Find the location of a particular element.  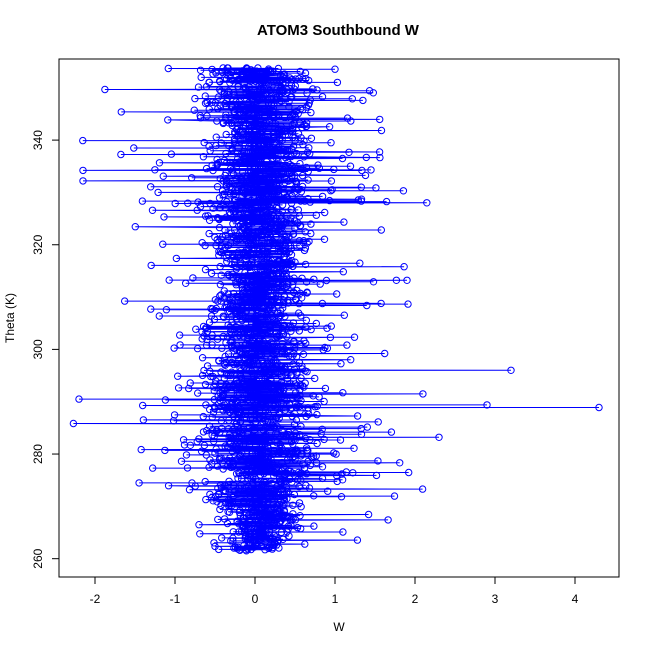

chart-title: ATOM3 Southbound W is located at coordinates (338, 30).